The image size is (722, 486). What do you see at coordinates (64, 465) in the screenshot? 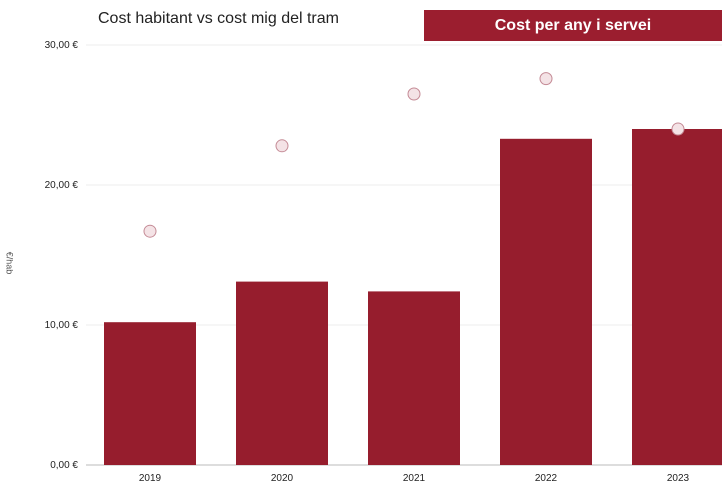
I see `y-tick-label: 0,00 €` at bounding box center [64, 465].